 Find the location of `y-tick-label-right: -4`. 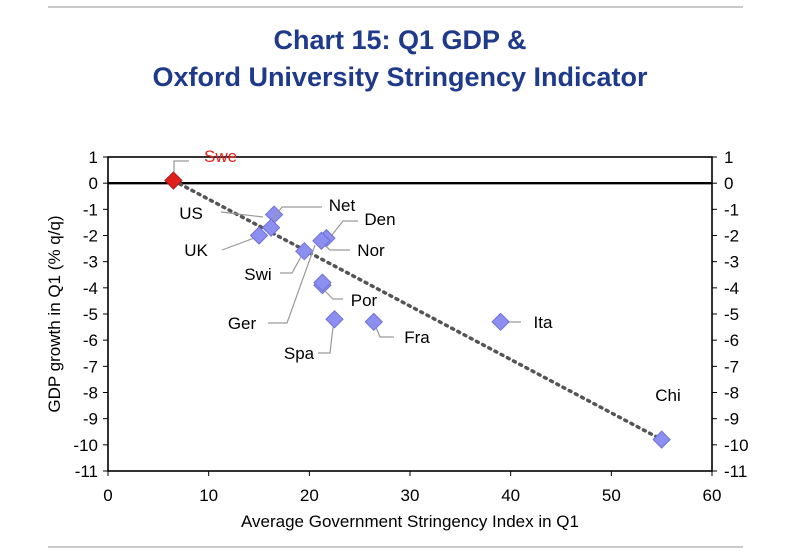

y-tick-label-right: -4 is located at coordinates (731, 288).